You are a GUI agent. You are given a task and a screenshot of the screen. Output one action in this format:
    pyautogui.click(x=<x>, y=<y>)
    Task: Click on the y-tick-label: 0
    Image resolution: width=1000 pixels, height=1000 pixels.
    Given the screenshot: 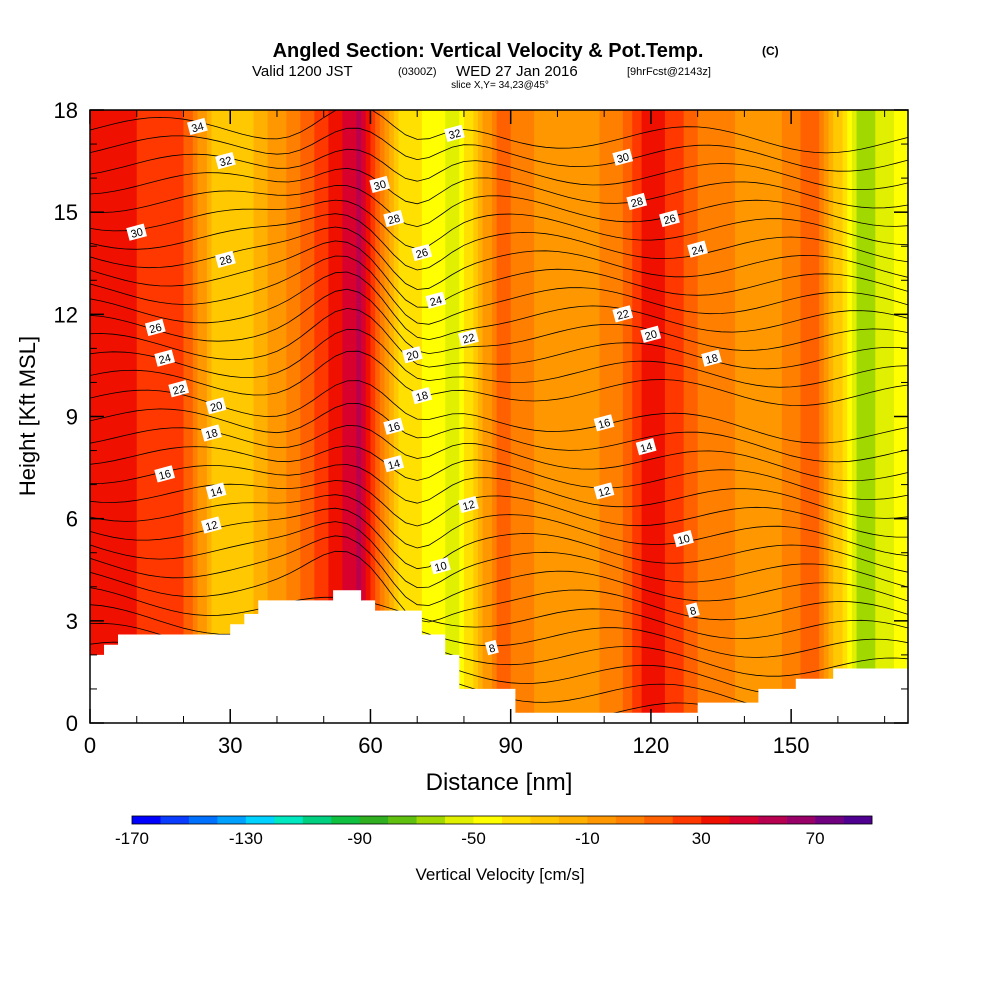 What is the action you would take?
    pyautogui.click(x=72, y=723)
    